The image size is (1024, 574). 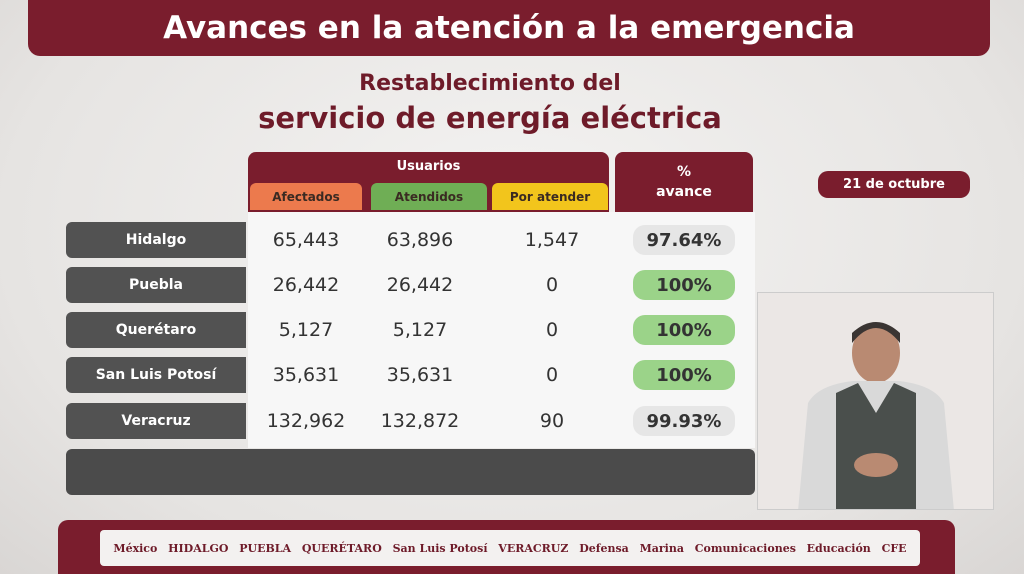 What do you see at coordinates (420, 421) in the screenshot?
I see `cell-value: 132,872` at bounding box center [420, 421].